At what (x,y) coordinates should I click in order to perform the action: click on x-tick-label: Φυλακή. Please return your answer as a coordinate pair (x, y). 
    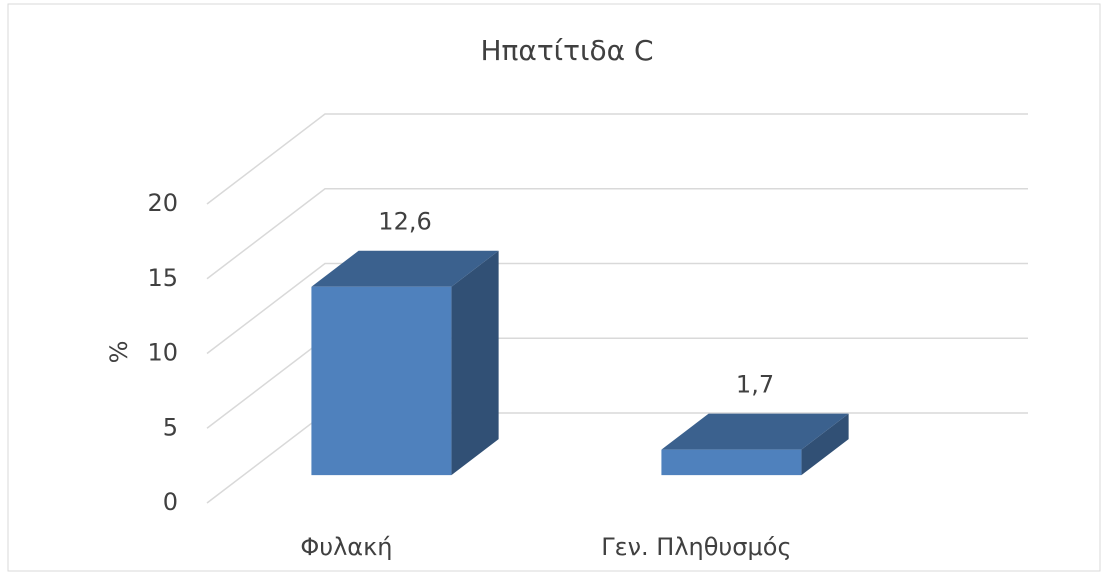
    Looking at the image, I should click on (346, 547).